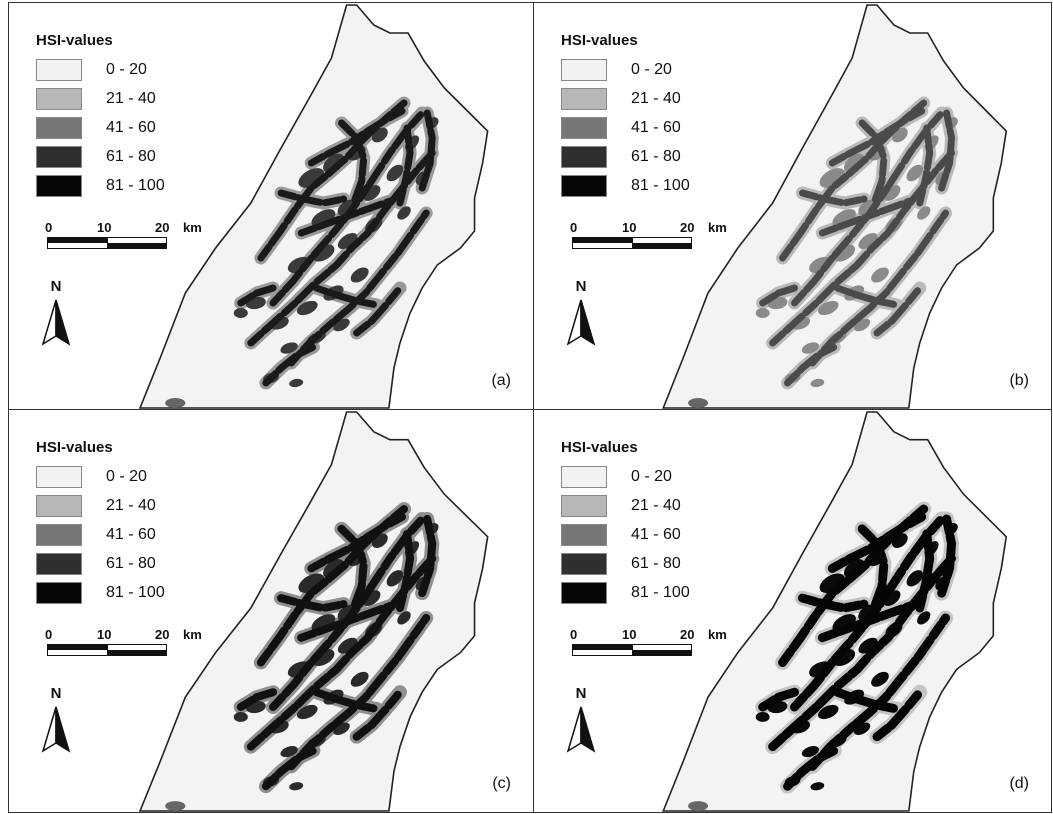 This screenshot has width=1053, height=814. Describe the element at coordinates (1019, 380) in the screenshot. I see `panel-label: (b)` at that location.